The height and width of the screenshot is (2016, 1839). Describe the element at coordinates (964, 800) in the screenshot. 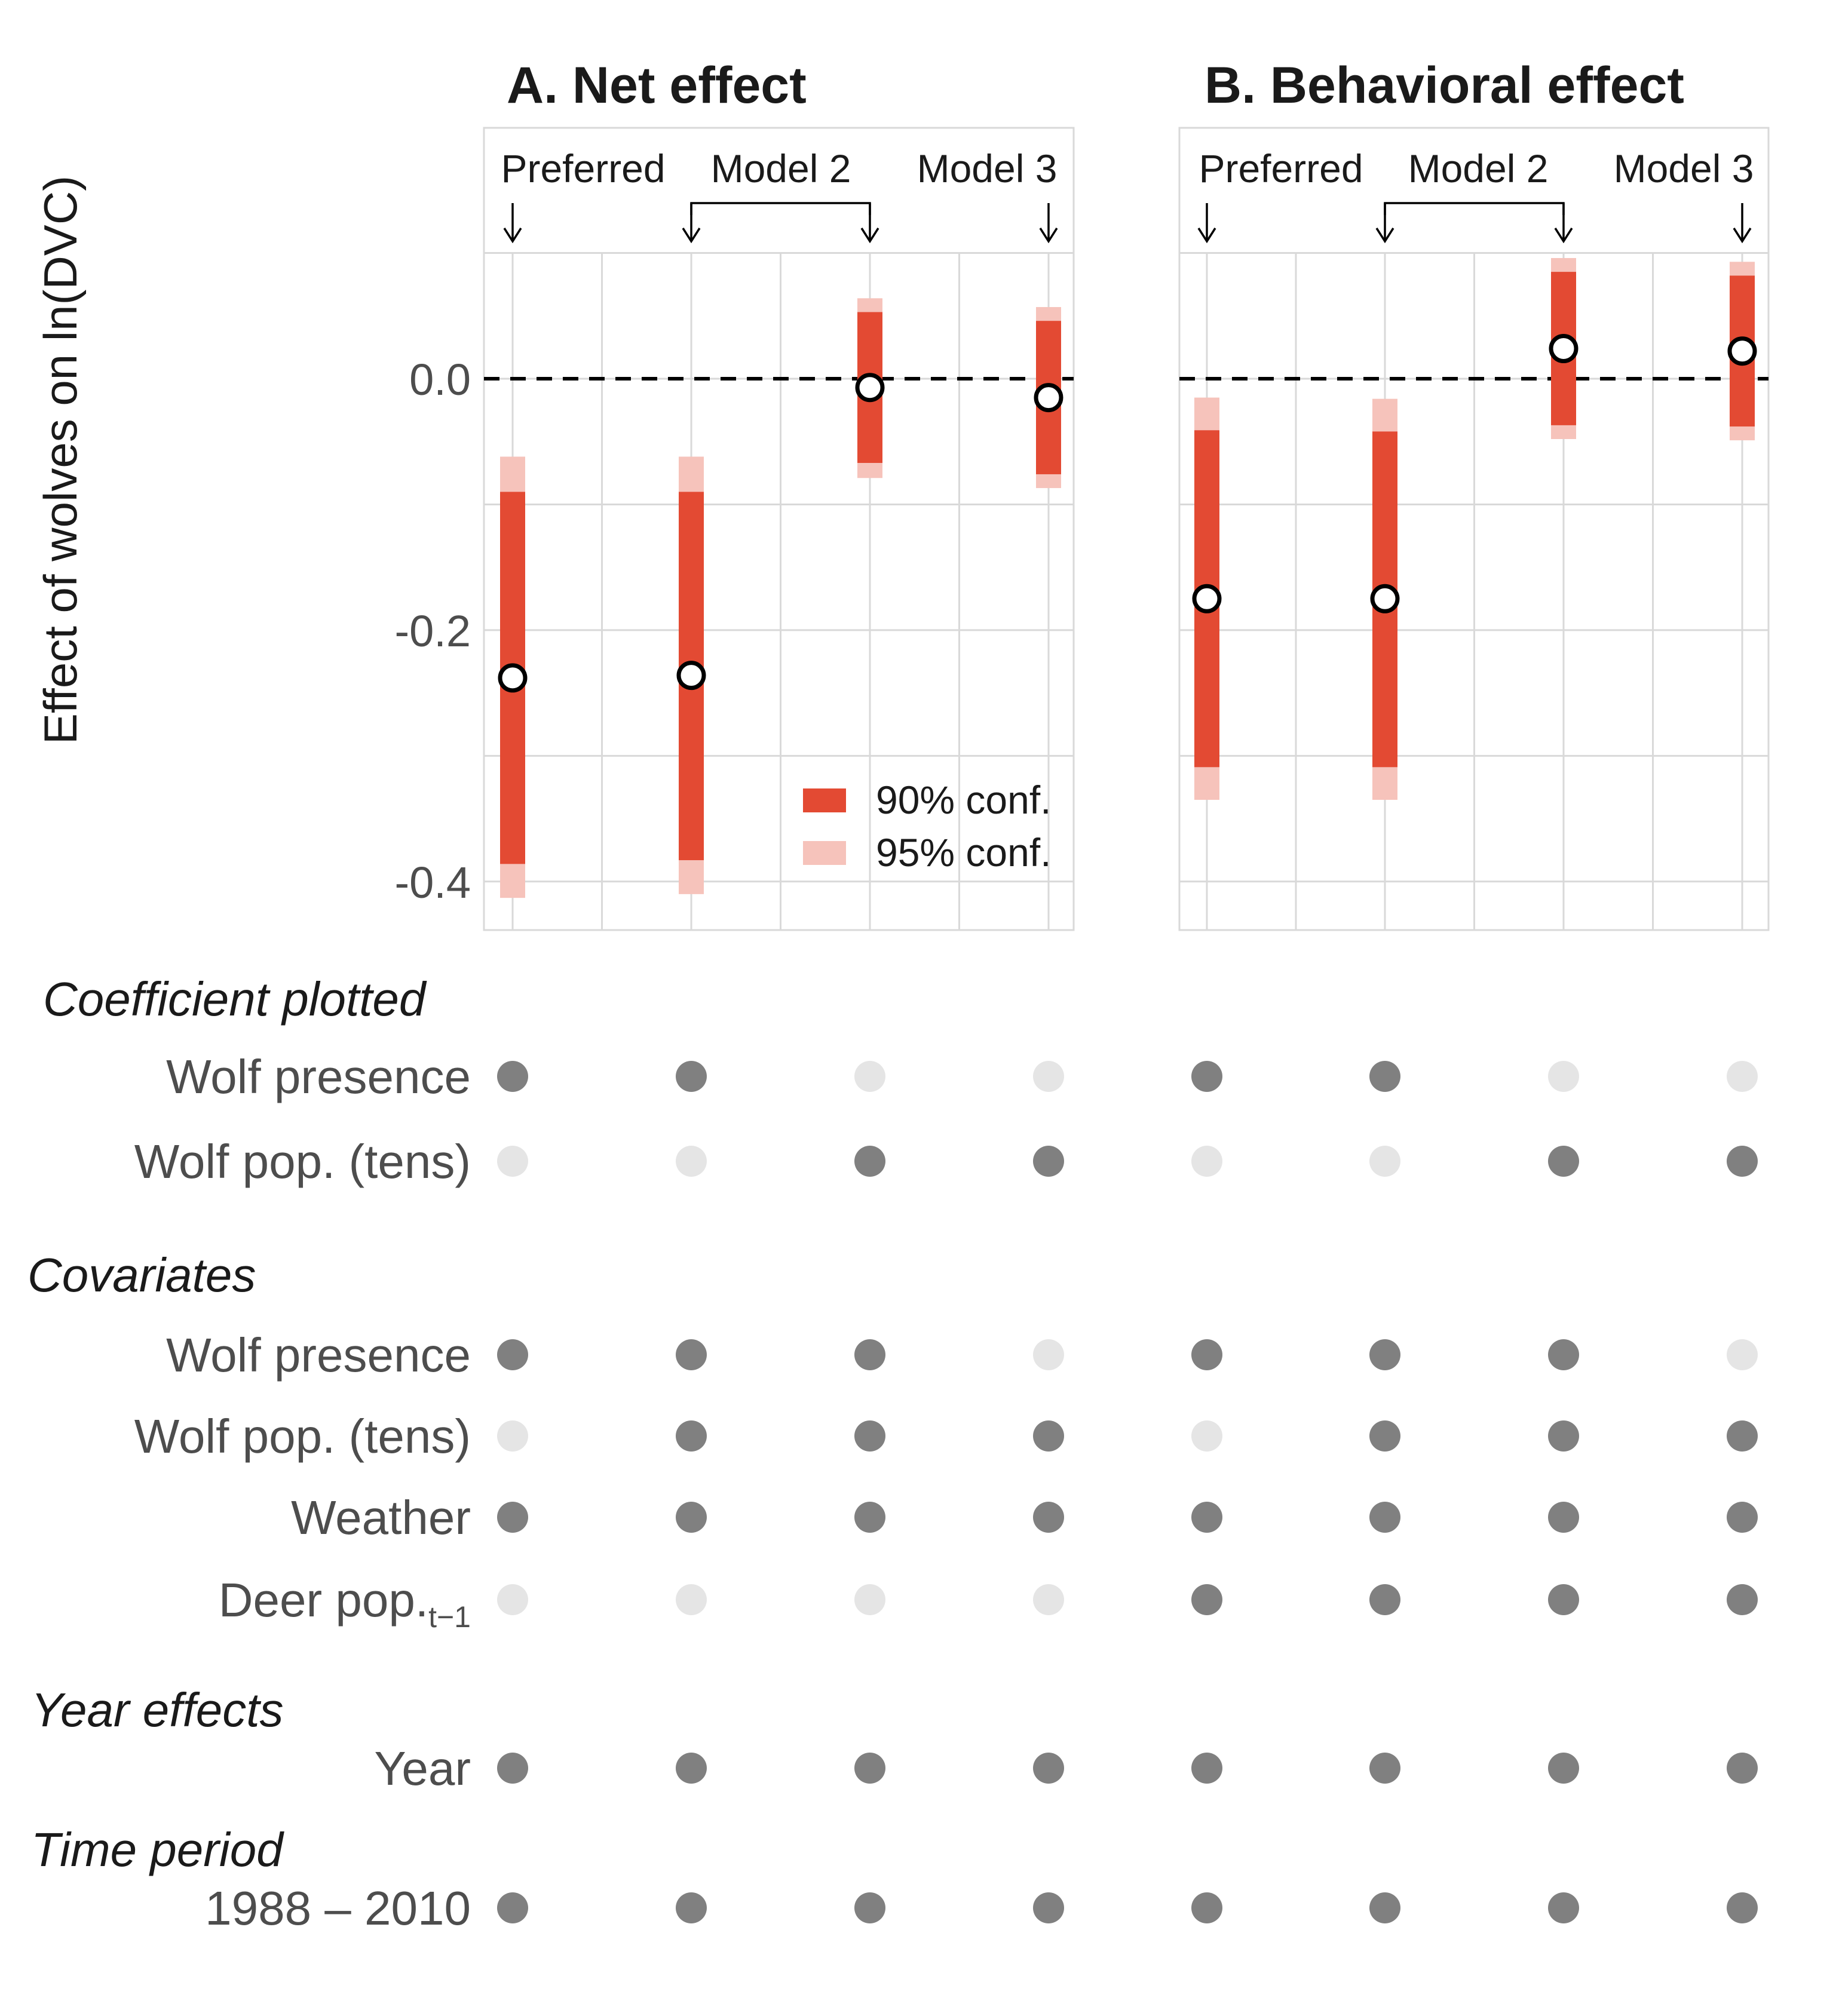

I see `legend-label-ci90: 90% conf.` at that location.